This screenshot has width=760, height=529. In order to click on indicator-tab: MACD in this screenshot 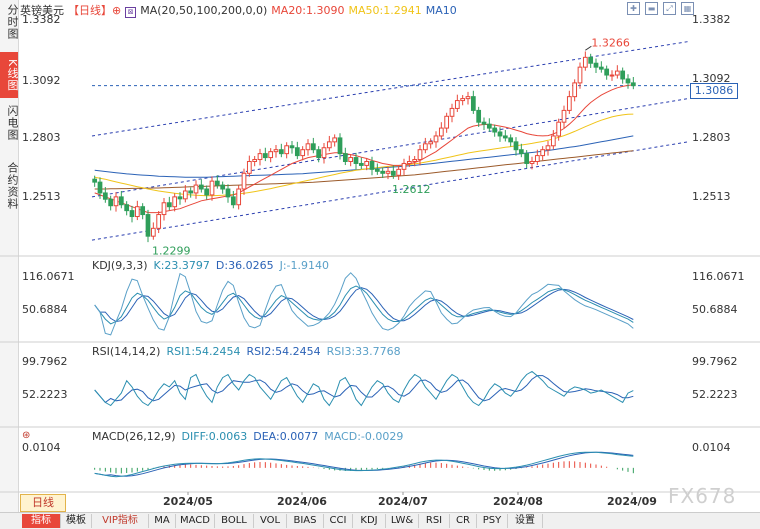, I will do `click(195, 521)`.